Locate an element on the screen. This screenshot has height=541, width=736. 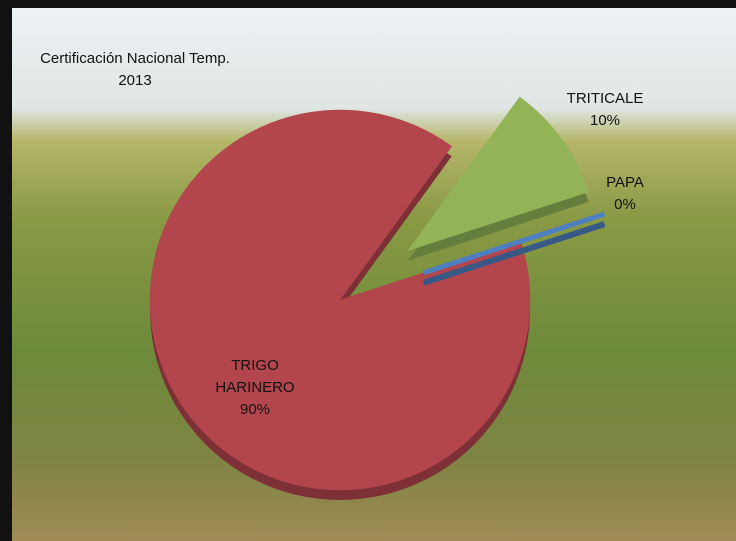
slice-label: TRIGO HARINERO 90% is located at coordinates (255, 388).